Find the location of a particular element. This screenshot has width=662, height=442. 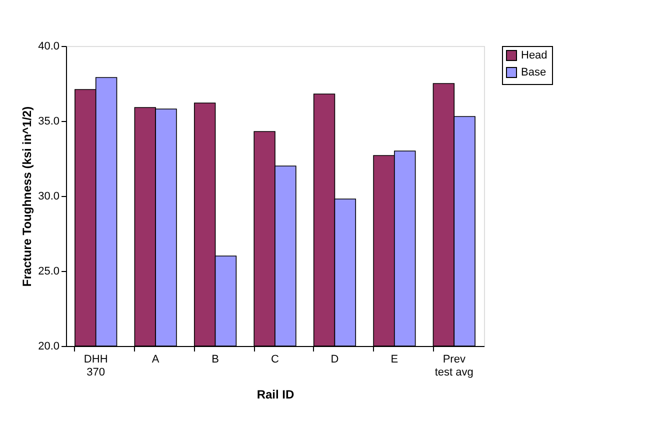

y-tick-label: 20.0 is located at coordinates (49, 346).